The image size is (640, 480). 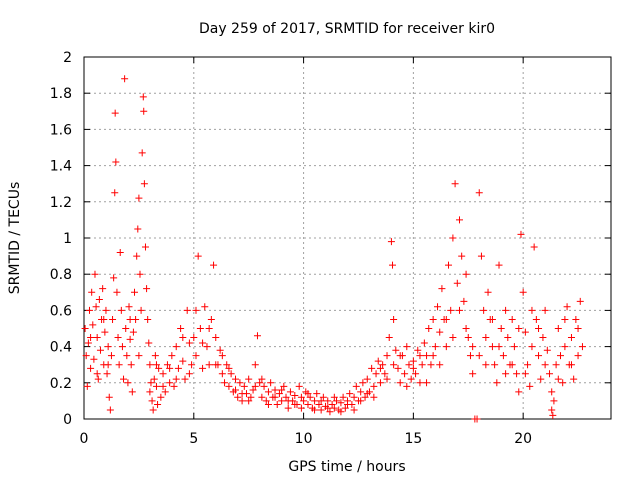 I want to click on x-tick-label: 0, so click(x=84, y=439).